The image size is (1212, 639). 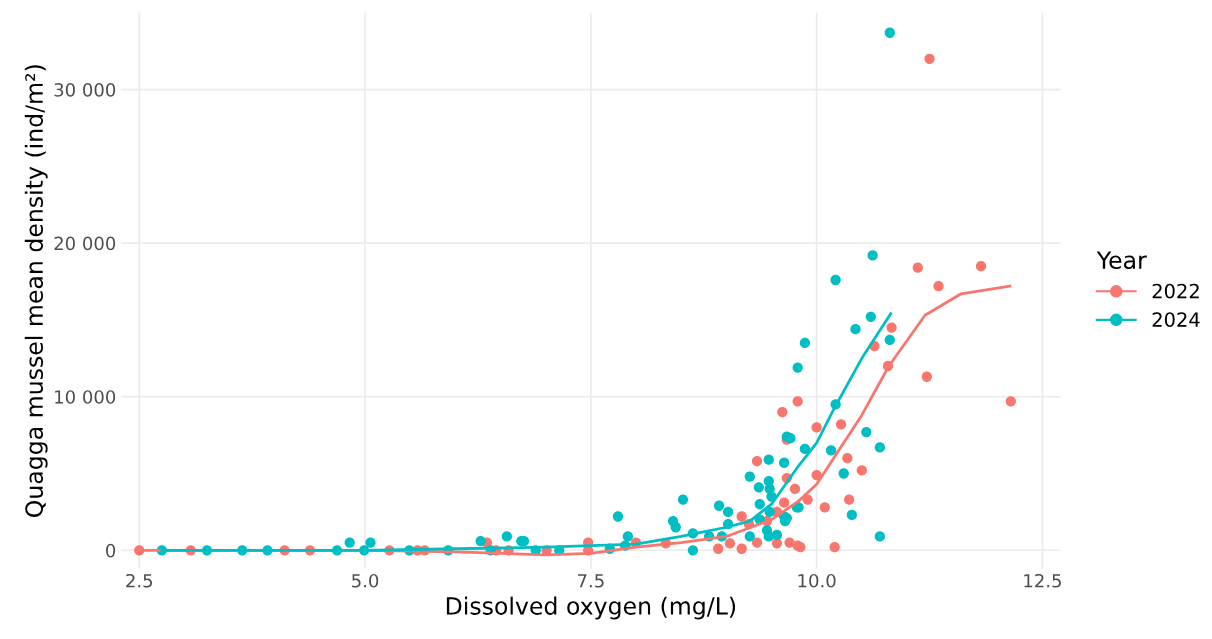 I want to click on y-axis-title: Quagga mussel mean density (ind/m²), so click(x=36, y=291).